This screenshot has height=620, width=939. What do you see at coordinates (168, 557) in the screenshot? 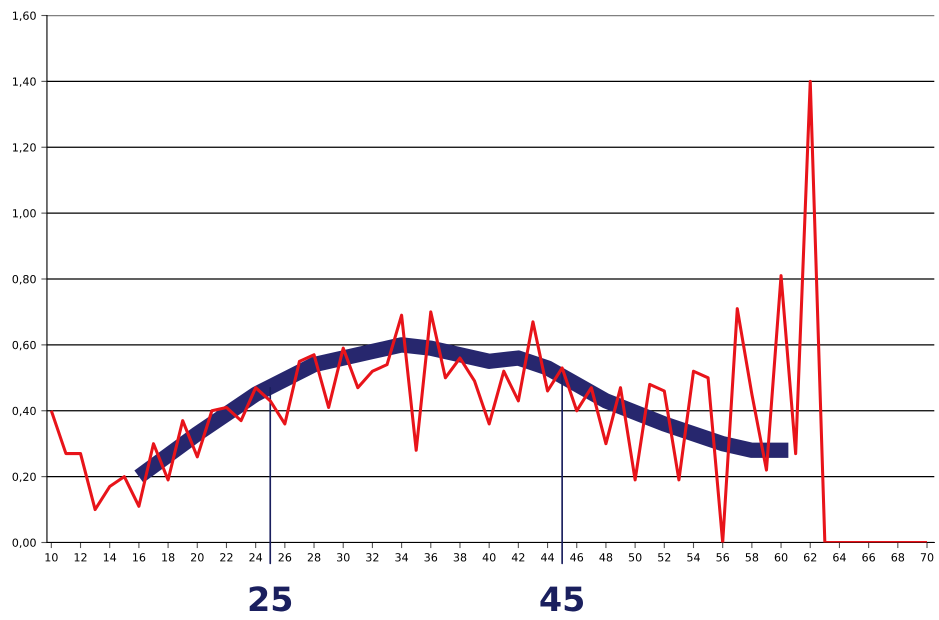
I see `x-tick-label: 18` at bounding box center [168, 557].